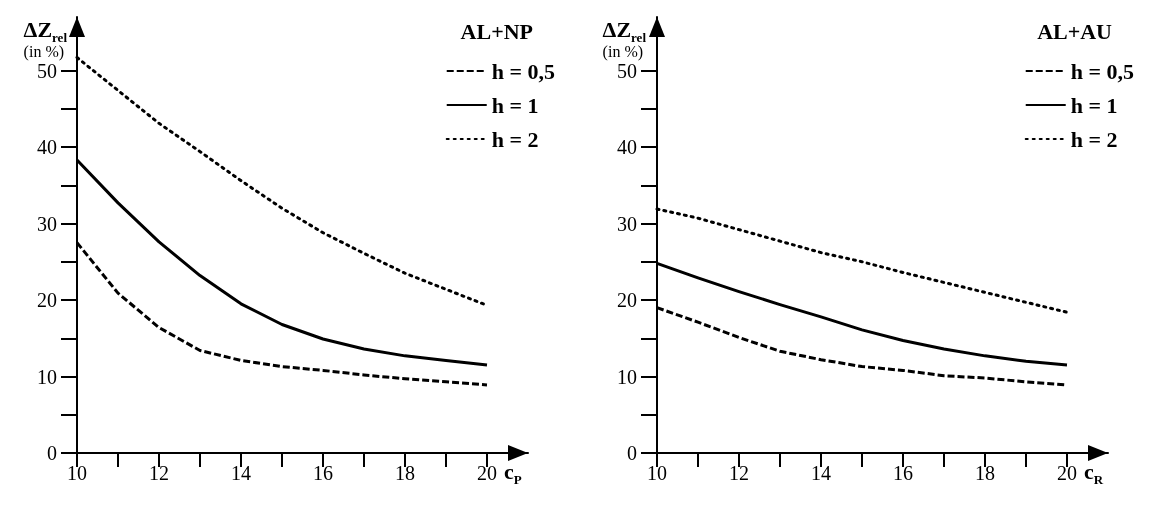 This screenshot has width=1159, height=509. Describe the element at coordinates (497, 31) in the screenshot. I see `legend-title: AL+NP` at that location.